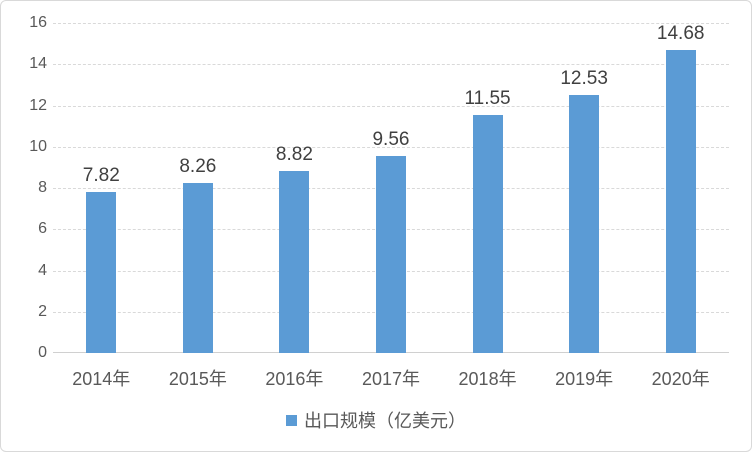 The image size is (752, 452). What do you see at coordinates (291, 420) in the screenshot?
I see `legend-marker-icon` at bounding box center [291, 420].